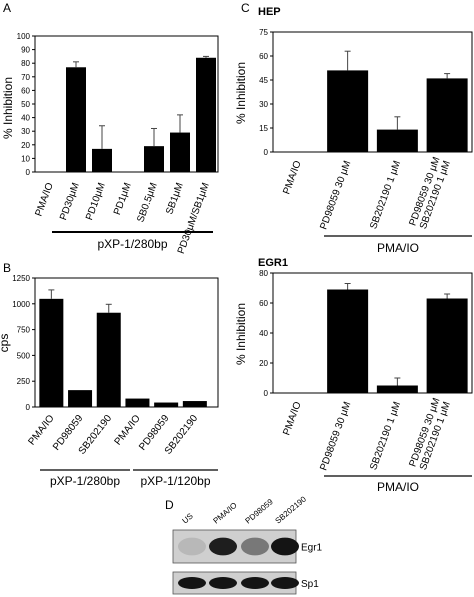 Image resolution: width=474 pixels, height=597 pixels. I want to click on chart-b-ytick-label: 1250, so click(21, 278).